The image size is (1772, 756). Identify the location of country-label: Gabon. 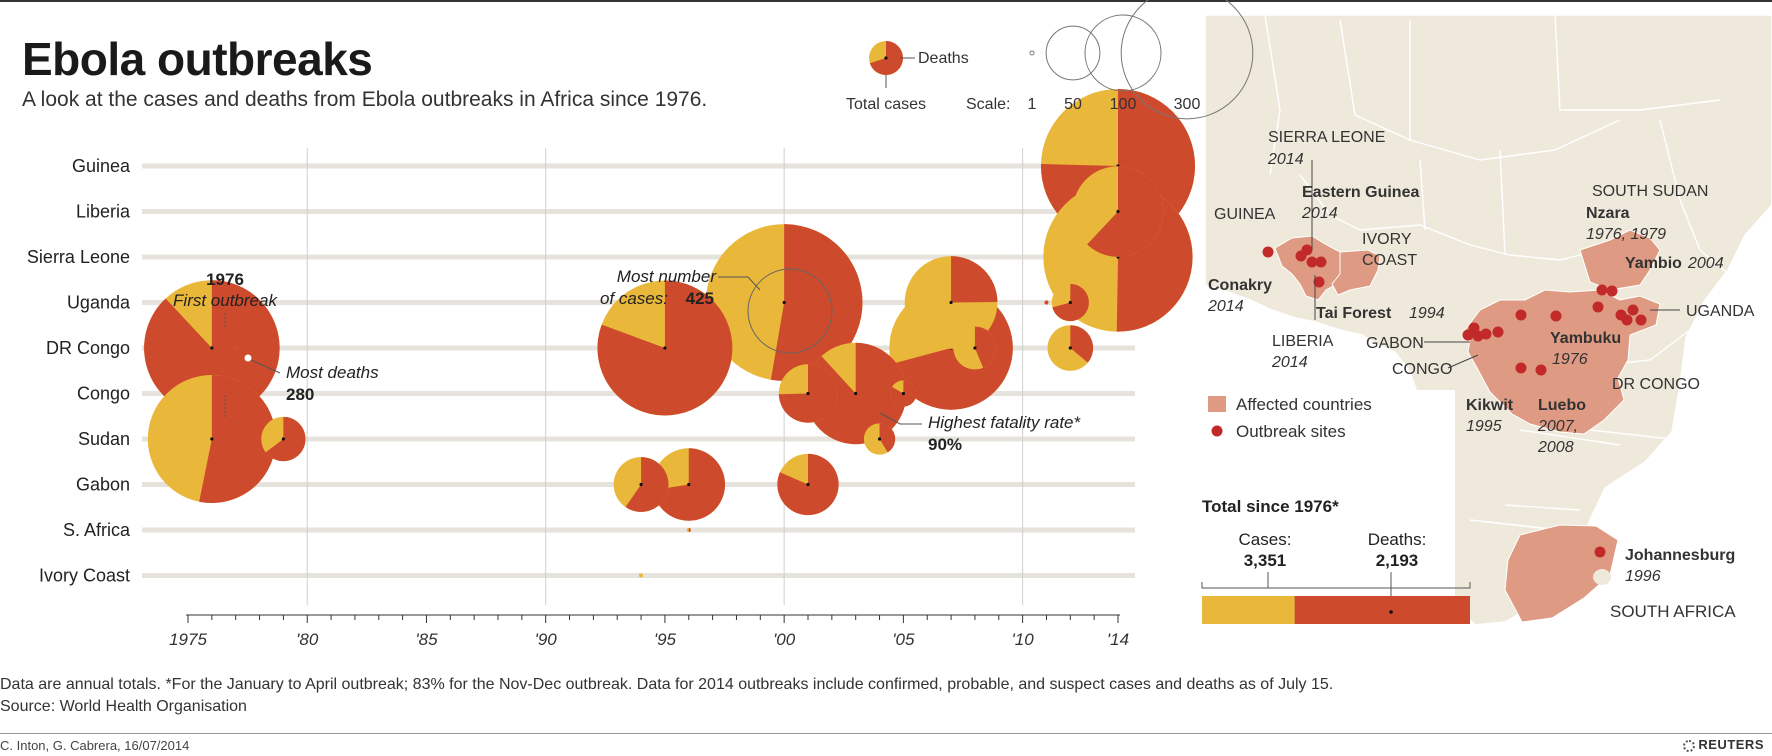
(103, 485).